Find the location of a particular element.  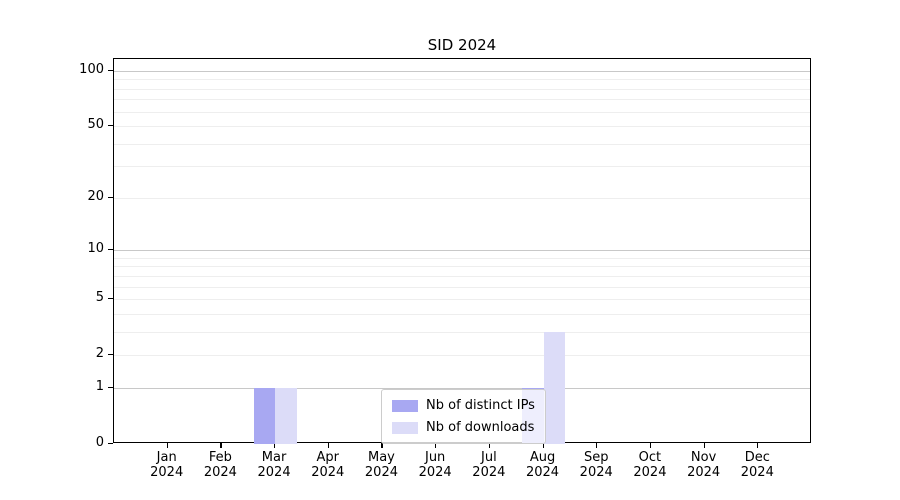

x-tick-month: Mar is located at coordinates (274, 457).